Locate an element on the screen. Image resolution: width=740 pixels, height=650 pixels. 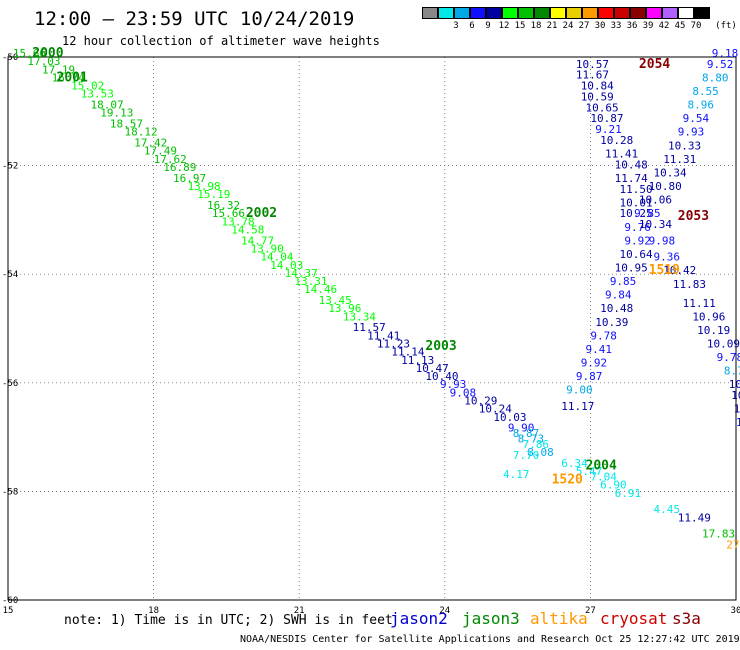
wave-height-value: 11.11 is located at coordinates (699, 303).